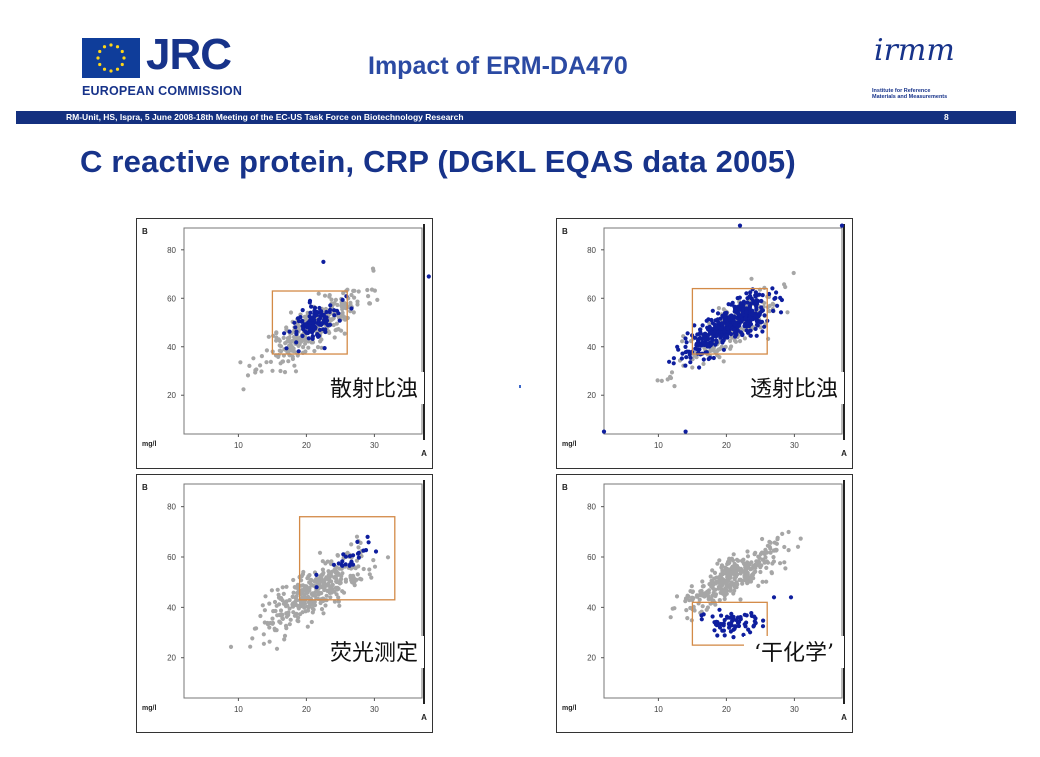 The height and width of the screenshot is (757, 1040). I want to click on y-tick-label: 60, so click(171, 298).